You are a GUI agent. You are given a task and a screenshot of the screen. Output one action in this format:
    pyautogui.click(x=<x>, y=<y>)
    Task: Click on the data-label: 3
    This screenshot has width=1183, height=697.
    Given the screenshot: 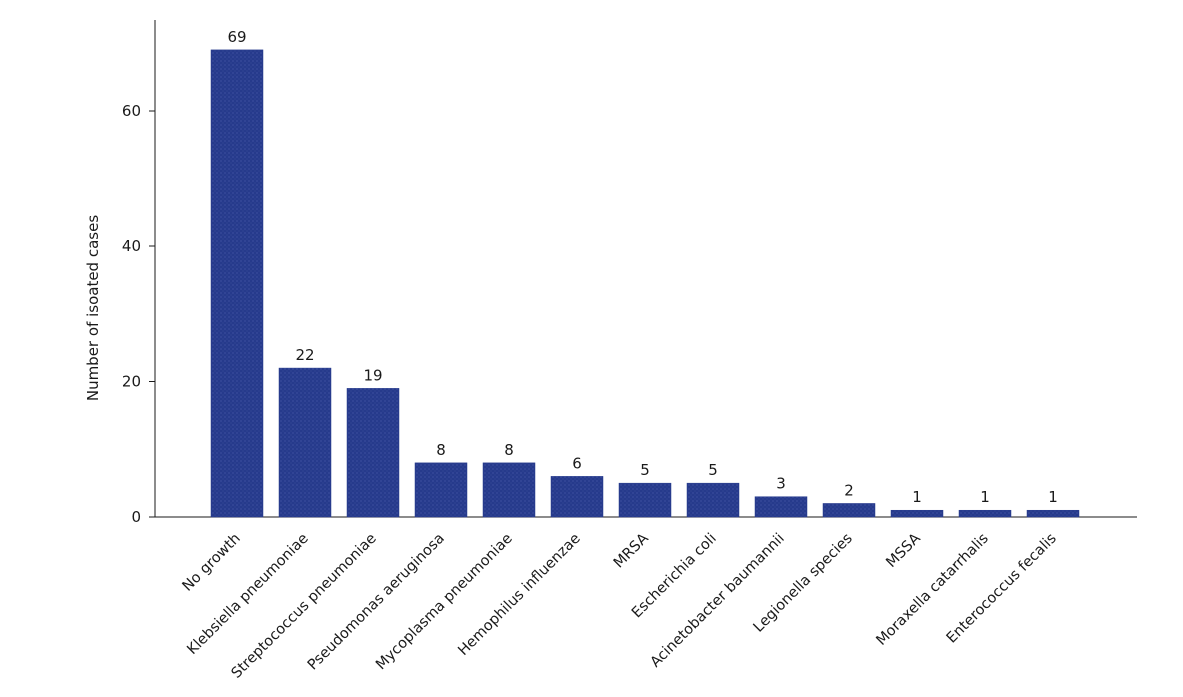 What is the action you would take?
    pyautogui.click(x=781, y=484)
    